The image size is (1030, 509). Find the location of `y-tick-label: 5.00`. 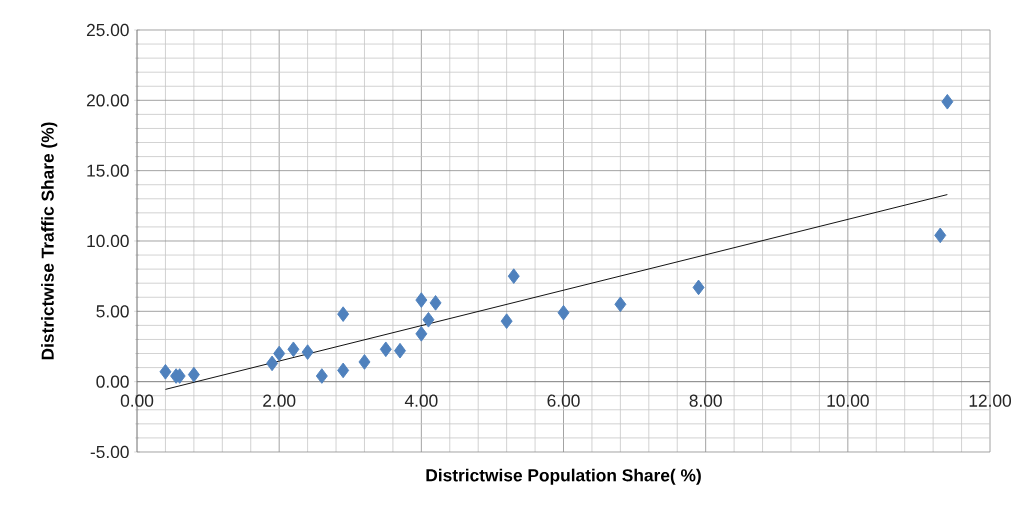

y-tick-label: 5.00 is located at coordinates (112, 311).